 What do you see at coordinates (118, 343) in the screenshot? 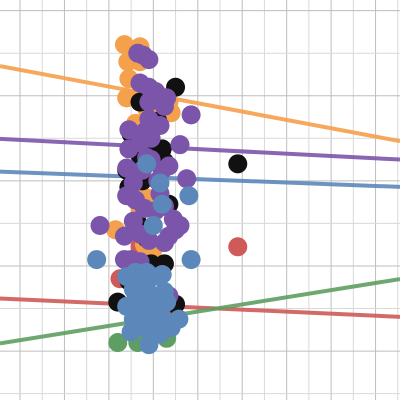
I see `point-green` at bounding box center [118, 343].